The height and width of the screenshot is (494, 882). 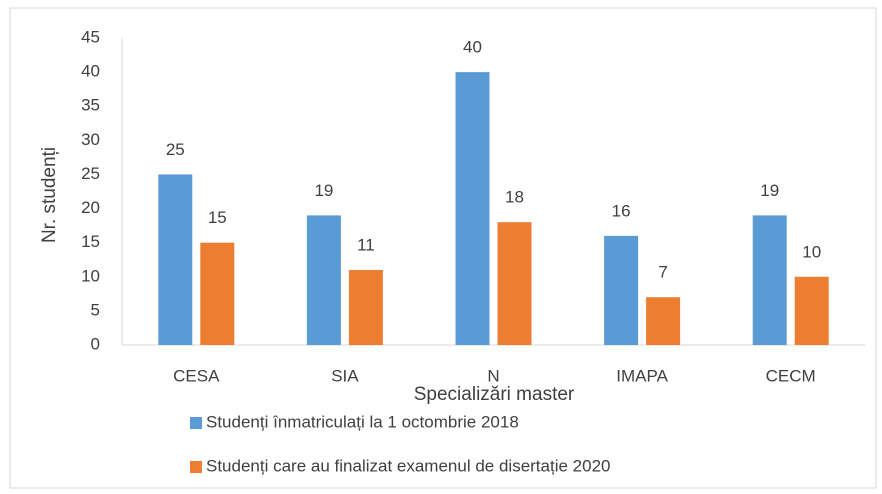 I want to click on data-label: 16, so click(x=621, y=210).